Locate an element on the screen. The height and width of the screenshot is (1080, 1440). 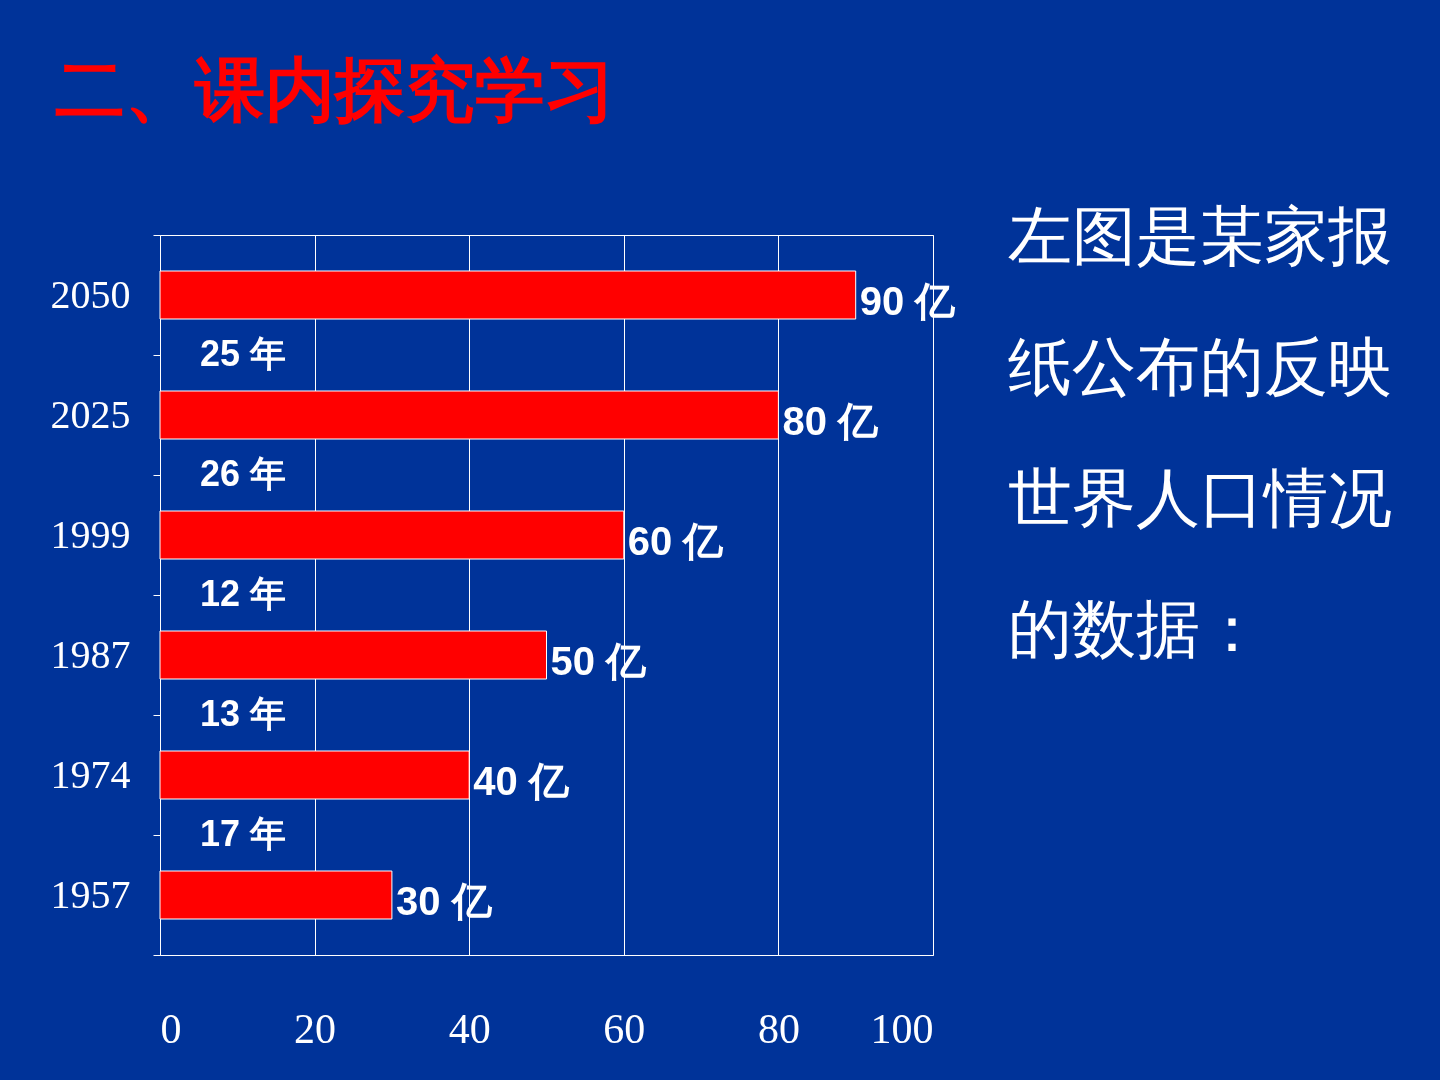
x-tick-label: 0 is located at coordinates (171, 1028).